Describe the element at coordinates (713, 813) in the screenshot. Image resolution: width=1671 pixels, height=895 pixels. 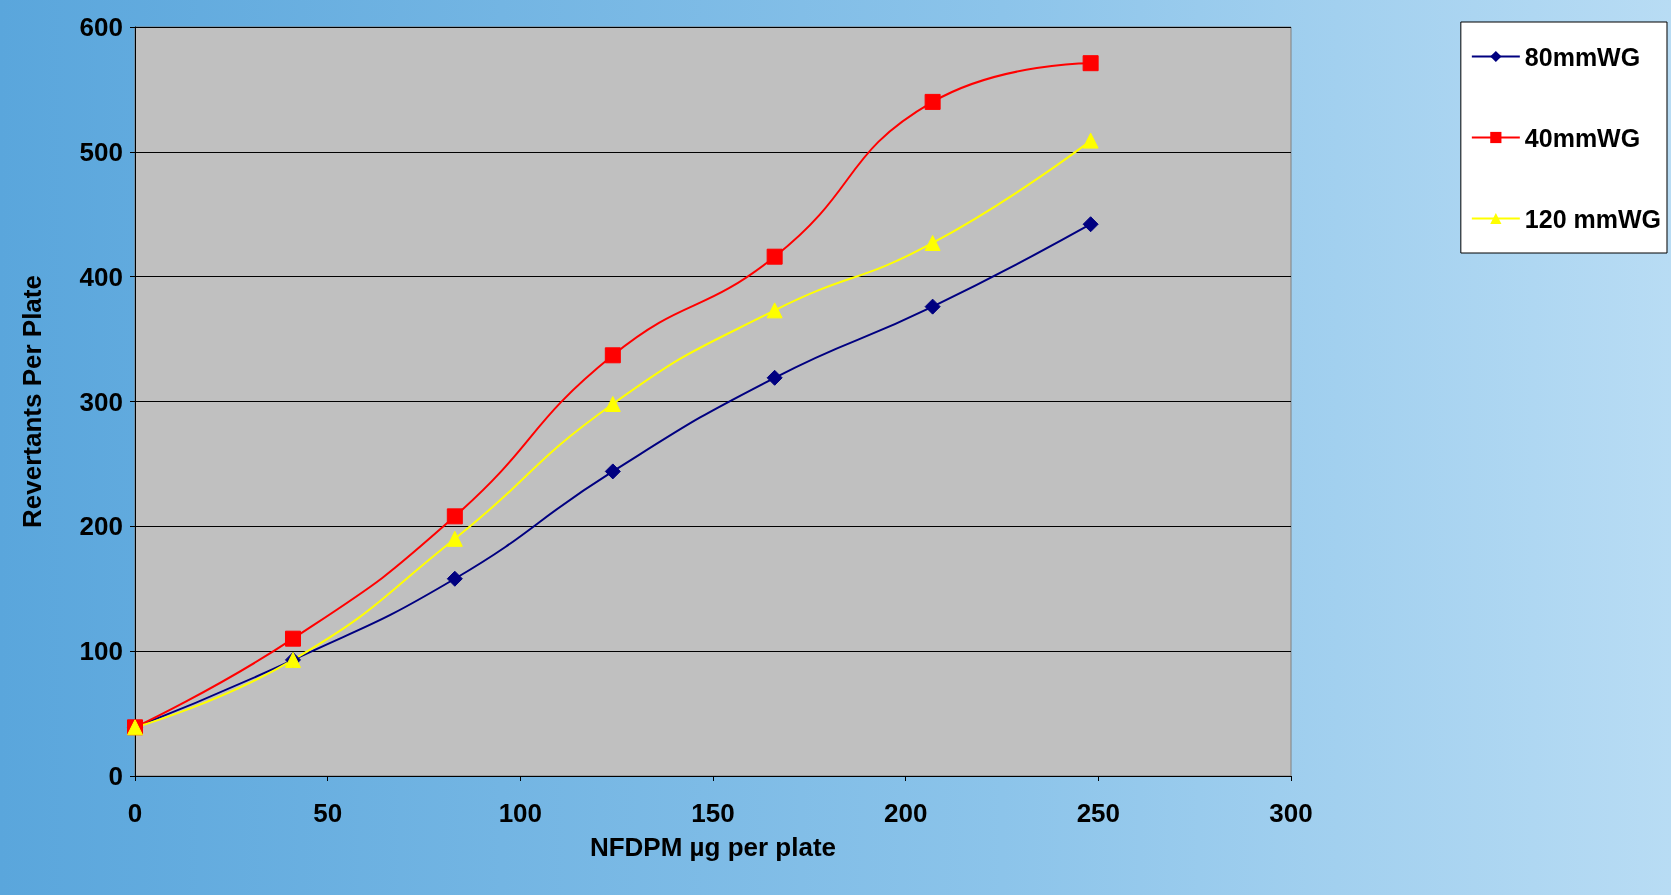
I see `x-tick-label: 150` at that location.